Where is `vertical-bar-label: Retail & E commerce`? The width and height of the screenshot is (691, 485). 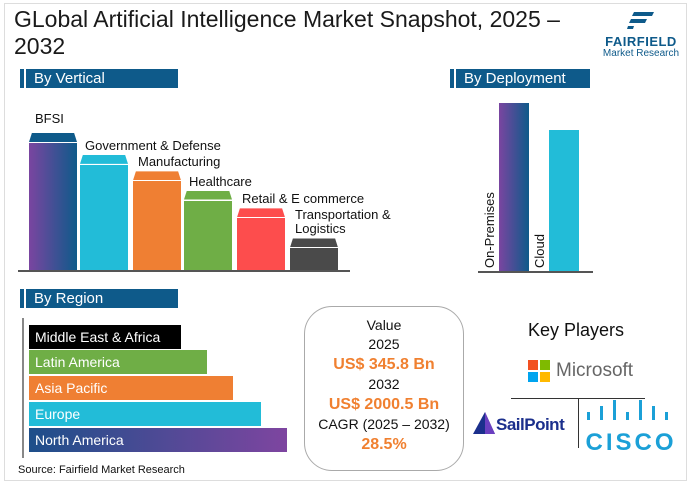 vertical-bar-label: Retail & E commerce is located at coordinates (303, 199).